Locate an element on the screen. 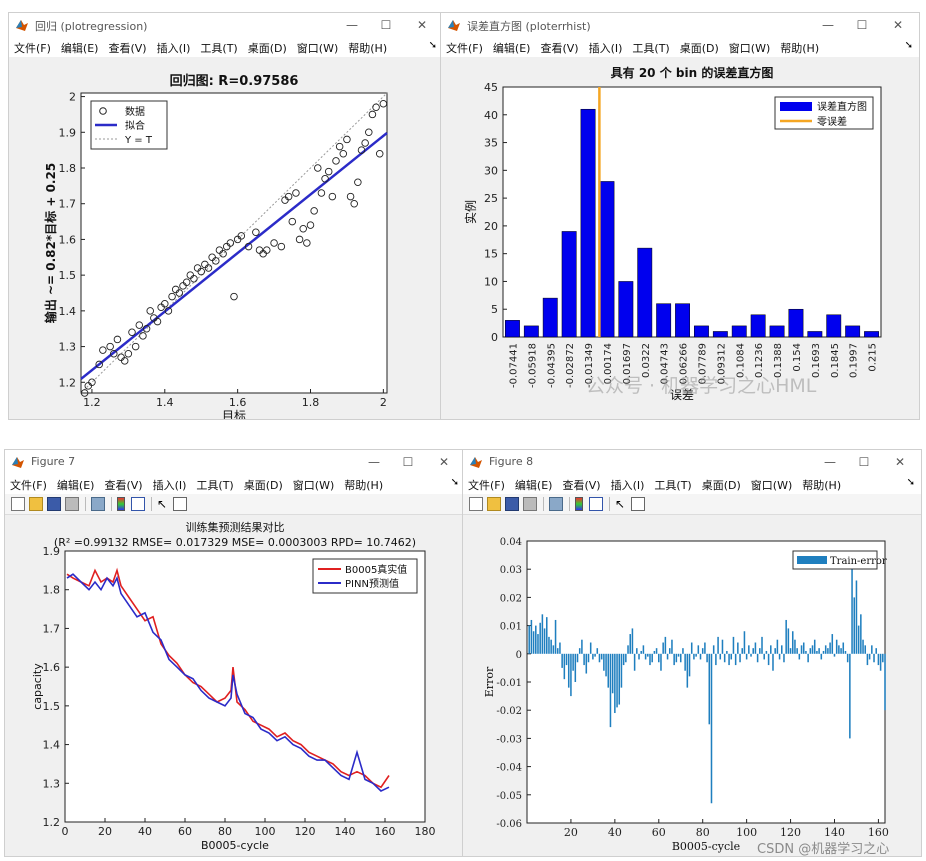  x-tick-label: 60 is located at coordinates (185, 831).